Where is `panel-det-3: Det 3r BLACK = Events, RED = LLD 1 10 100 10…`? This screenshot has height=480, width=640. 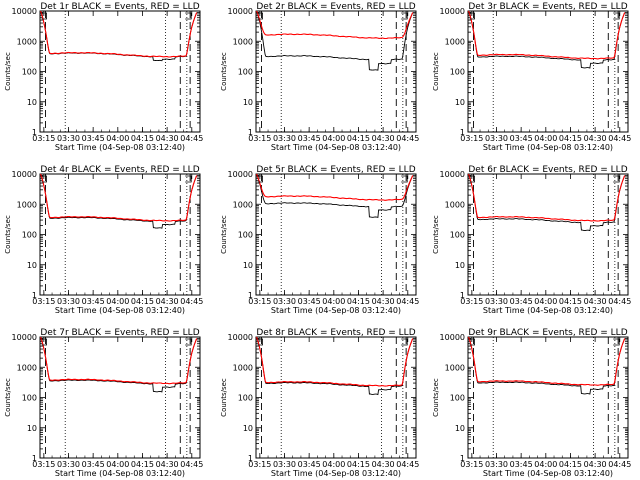 panel-det-3: Det 3r BLACK = Events, RED = LLD 1 10 100 10… is located at coordinates (531, 77).